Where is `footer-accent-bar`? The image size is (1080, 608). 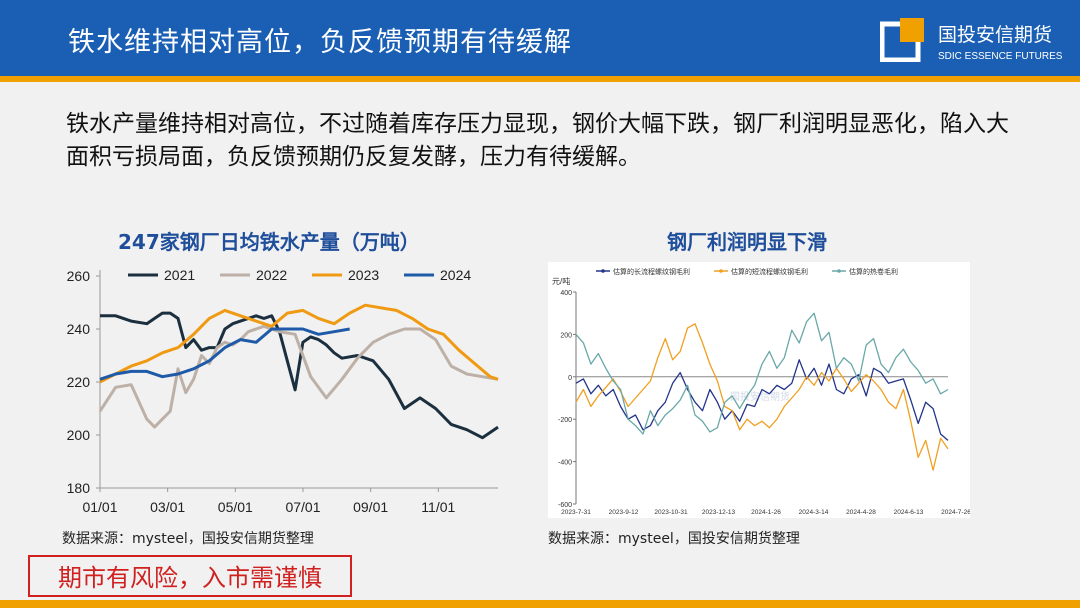 footer-accent-bar is located at coordinates (540, 604).